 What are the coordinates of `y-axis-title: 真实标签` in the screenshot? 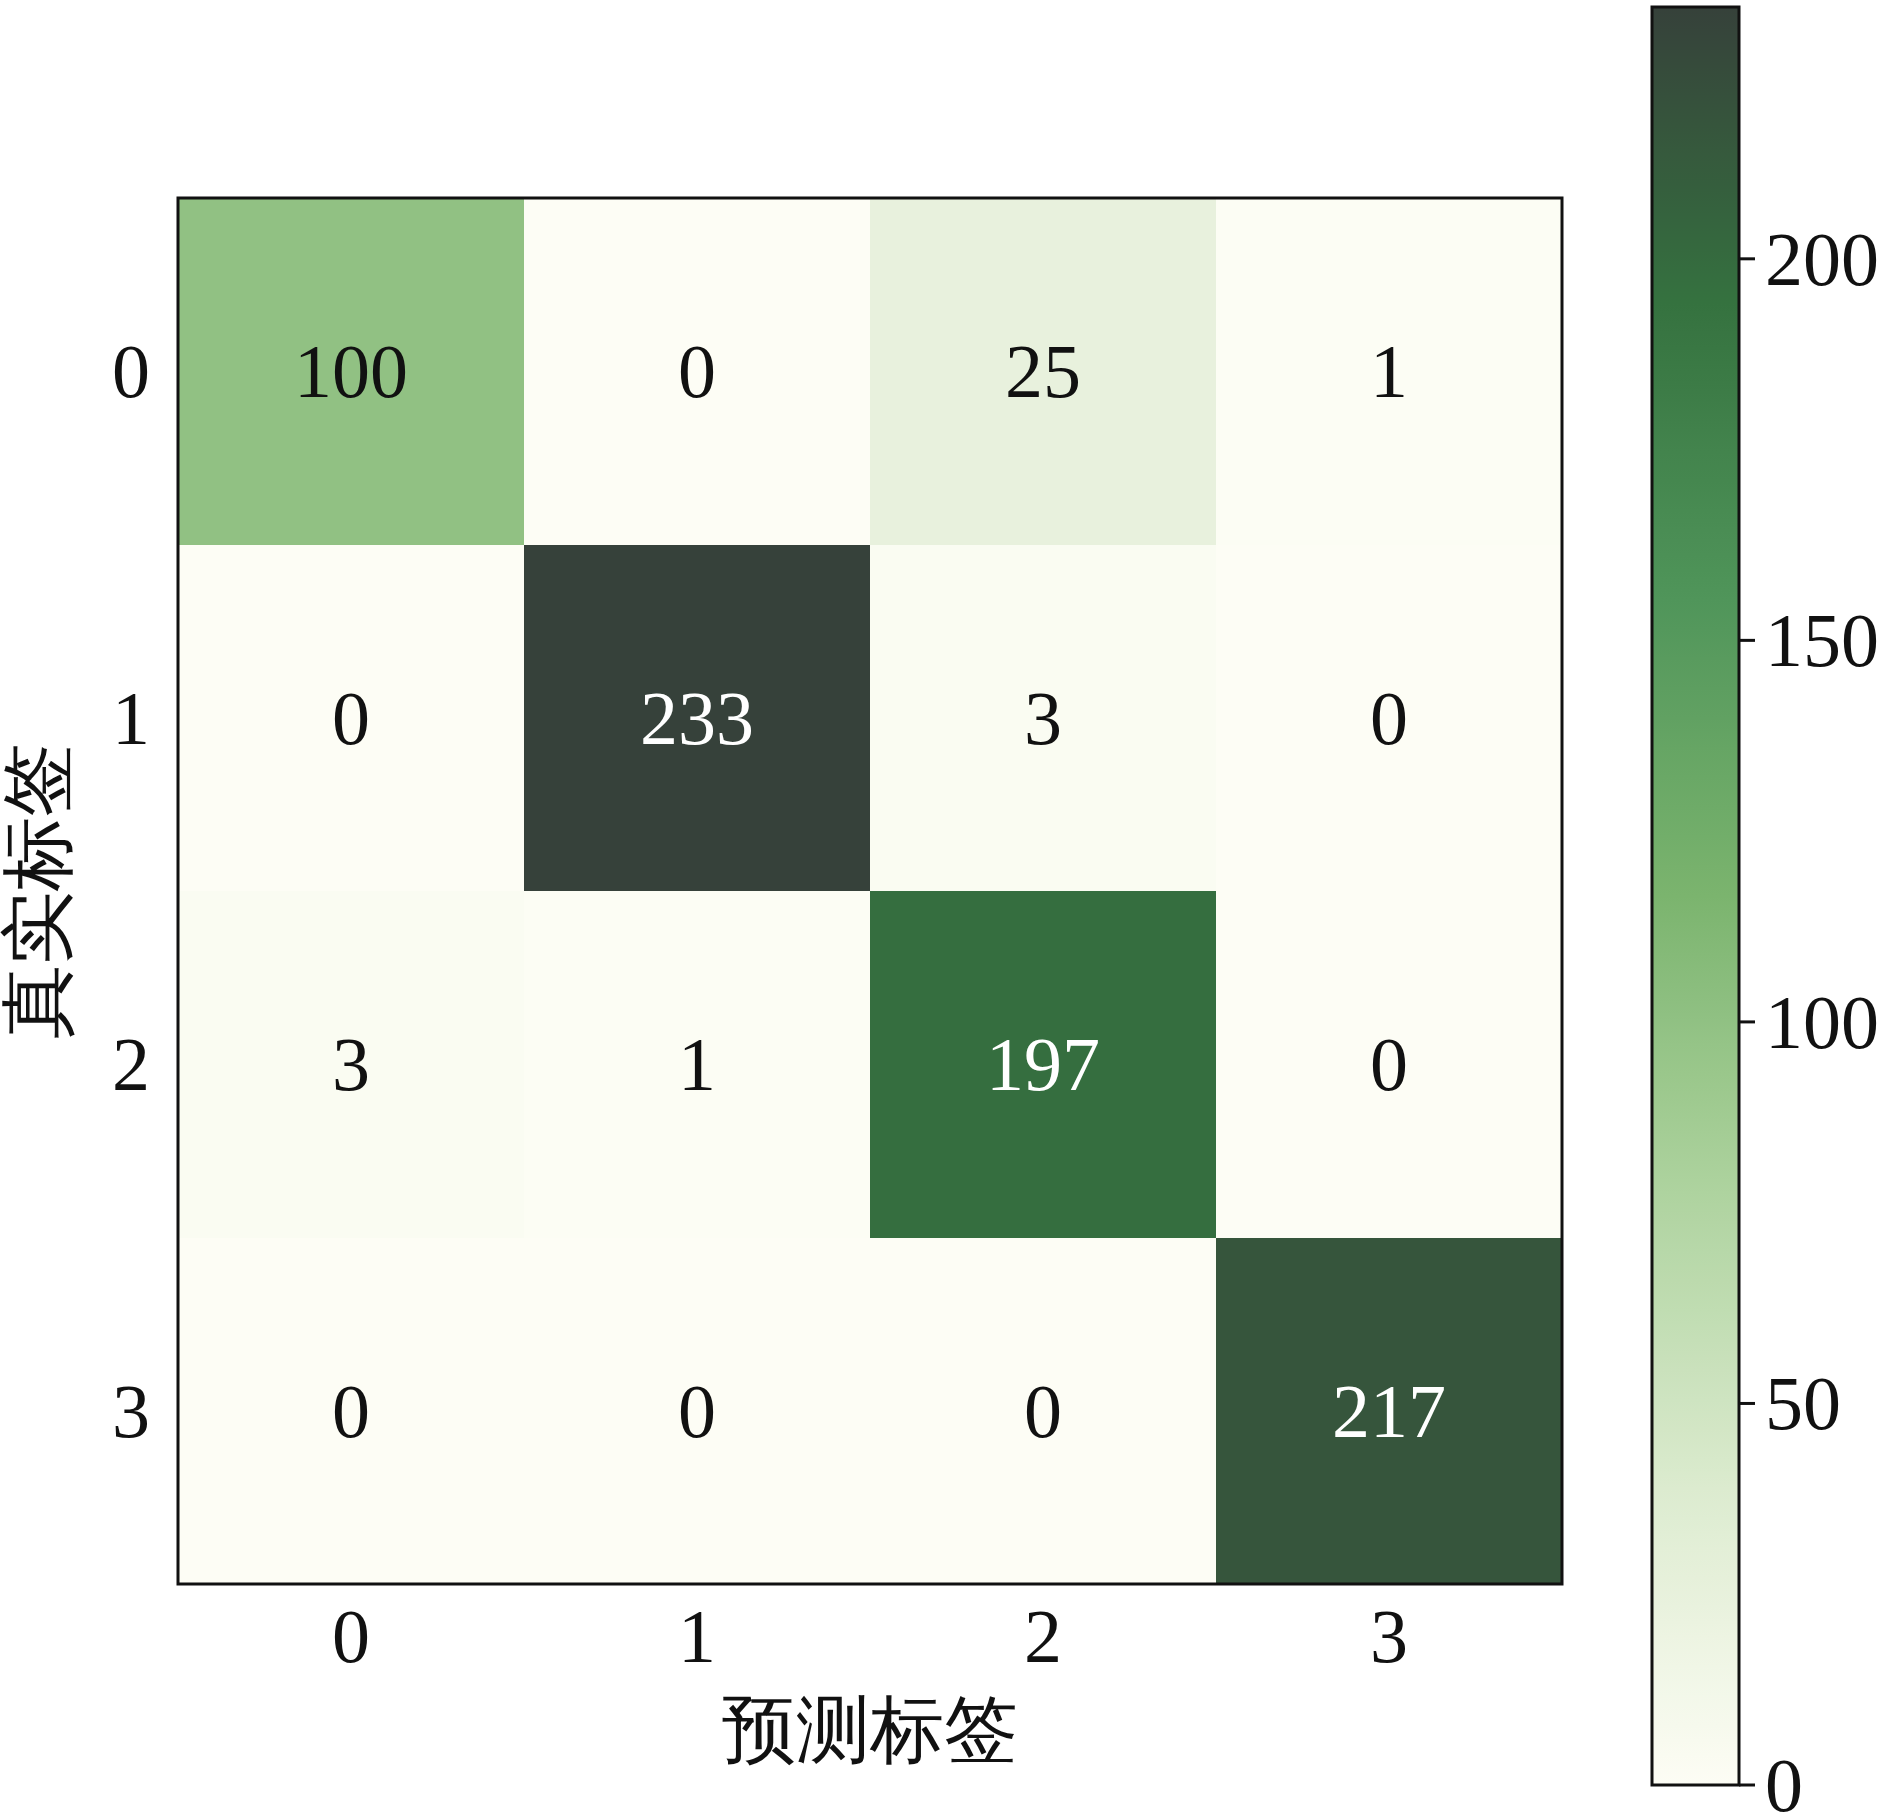 It's located at (39, 891).